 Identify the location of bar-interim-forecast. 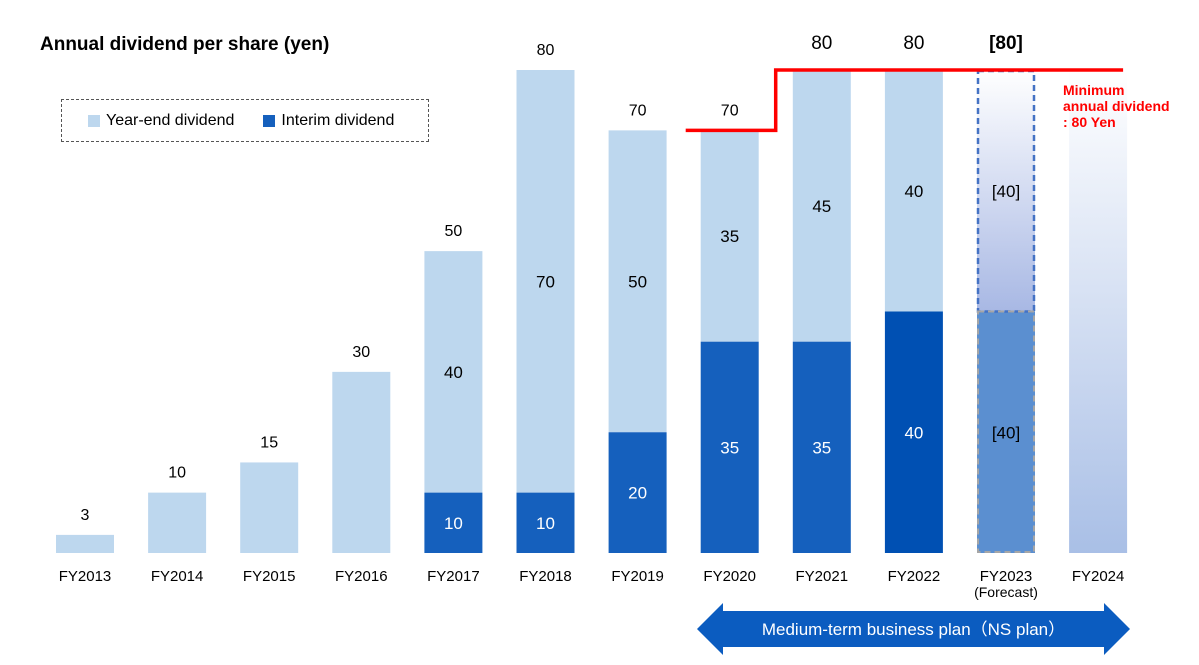
(1006, 432).